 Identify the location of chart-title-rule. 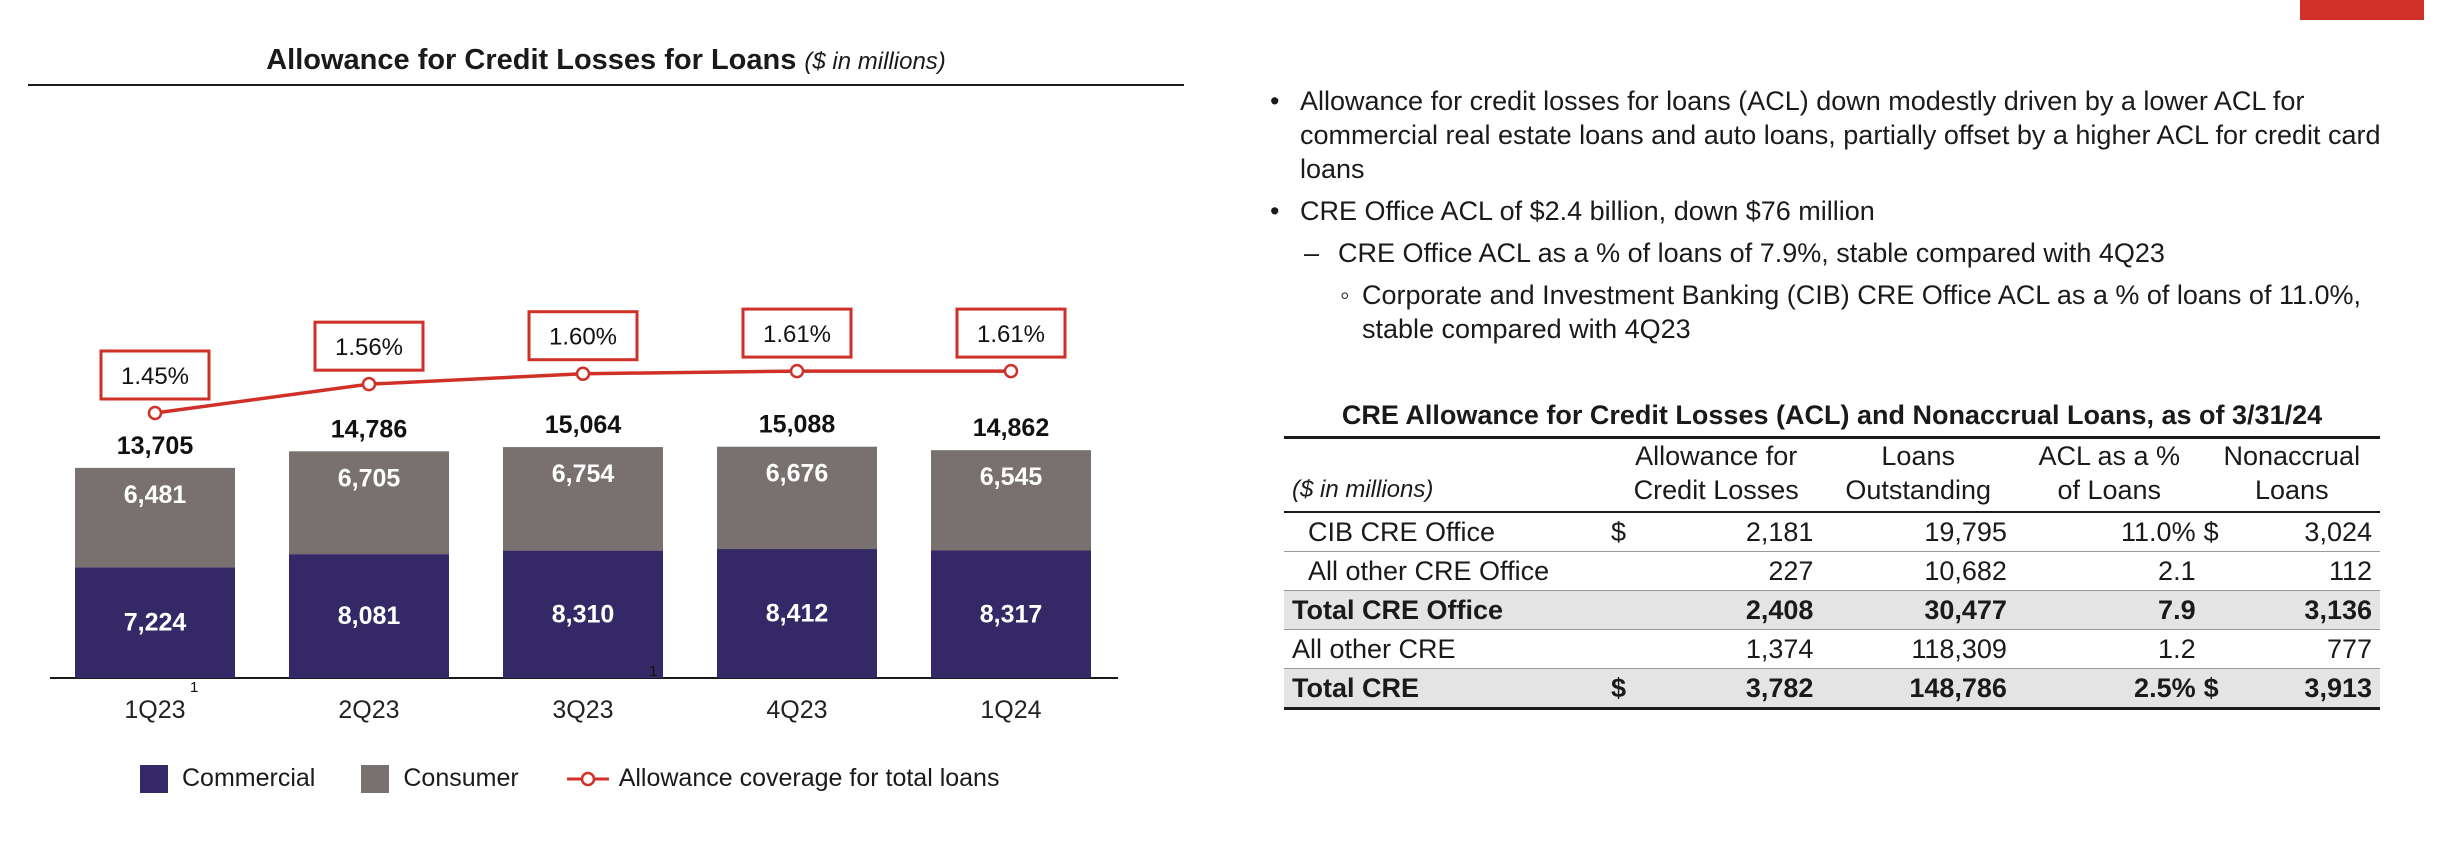
(606, 85).